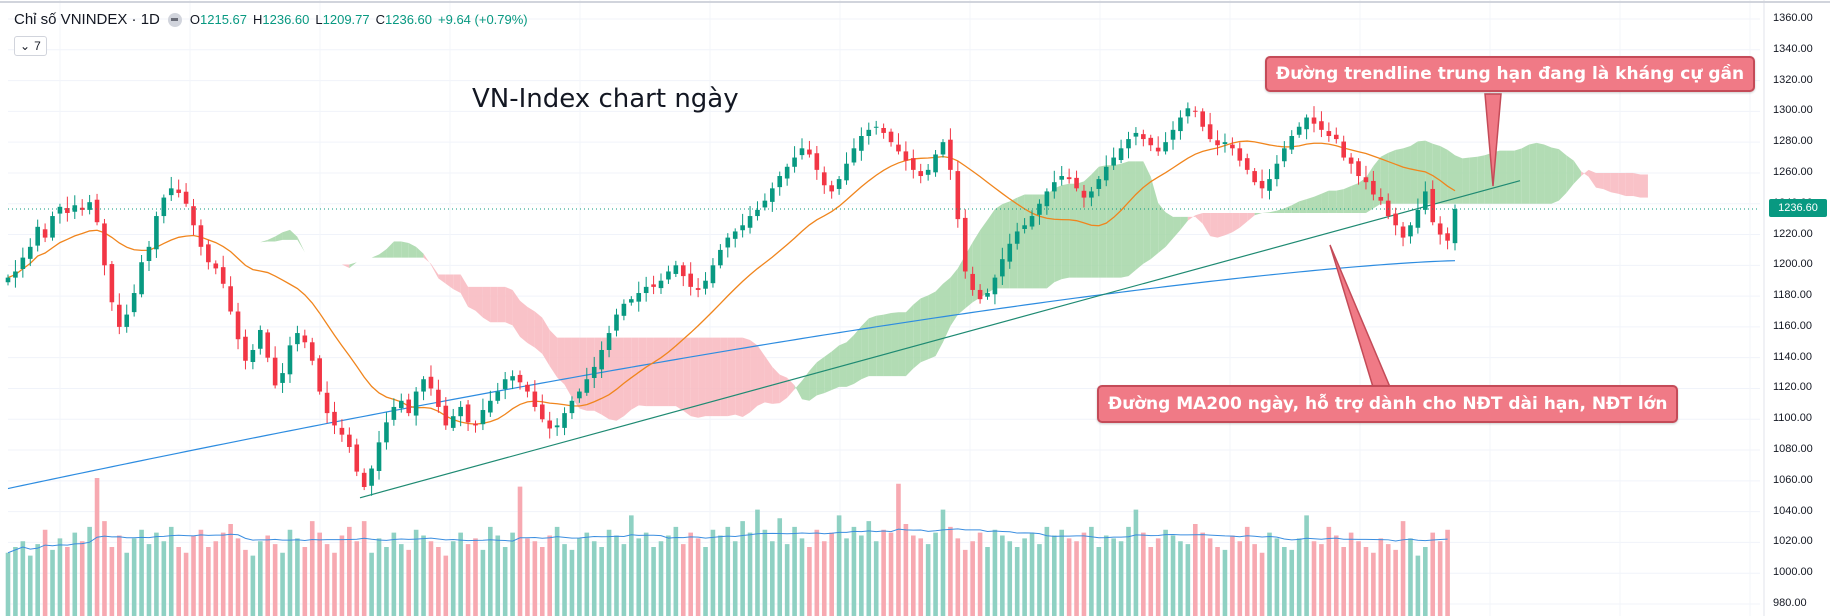 The image size is (1830, 616). I want to click on volume-ma-line, so click(727, 541).